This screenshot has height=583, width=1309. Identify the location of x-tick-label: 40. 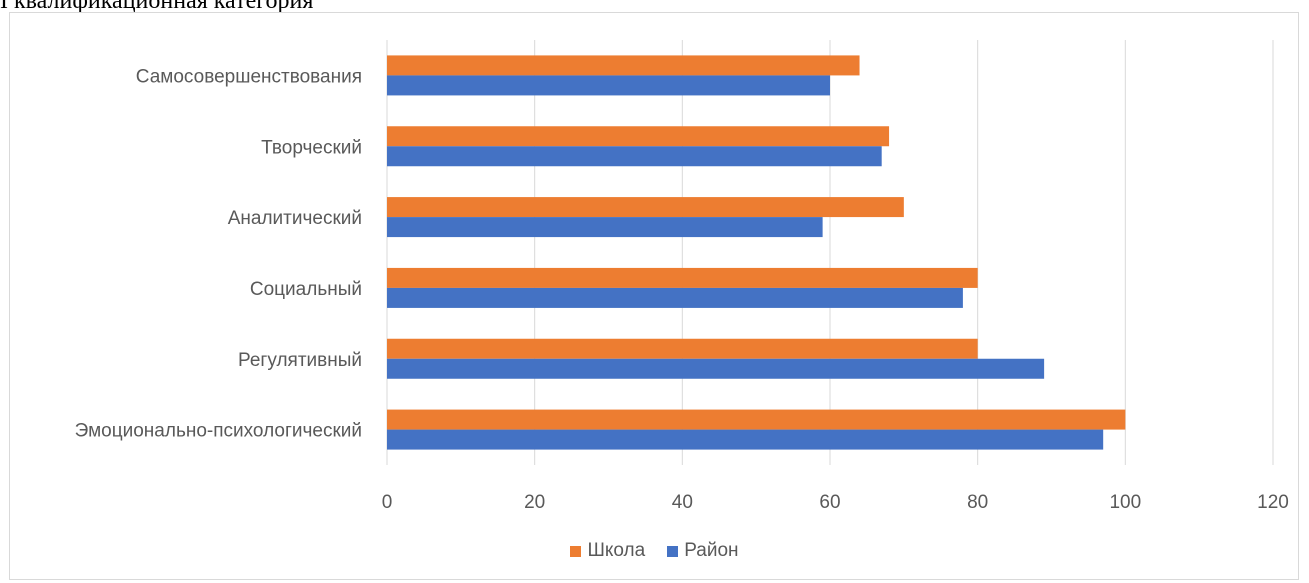
(682, 502).